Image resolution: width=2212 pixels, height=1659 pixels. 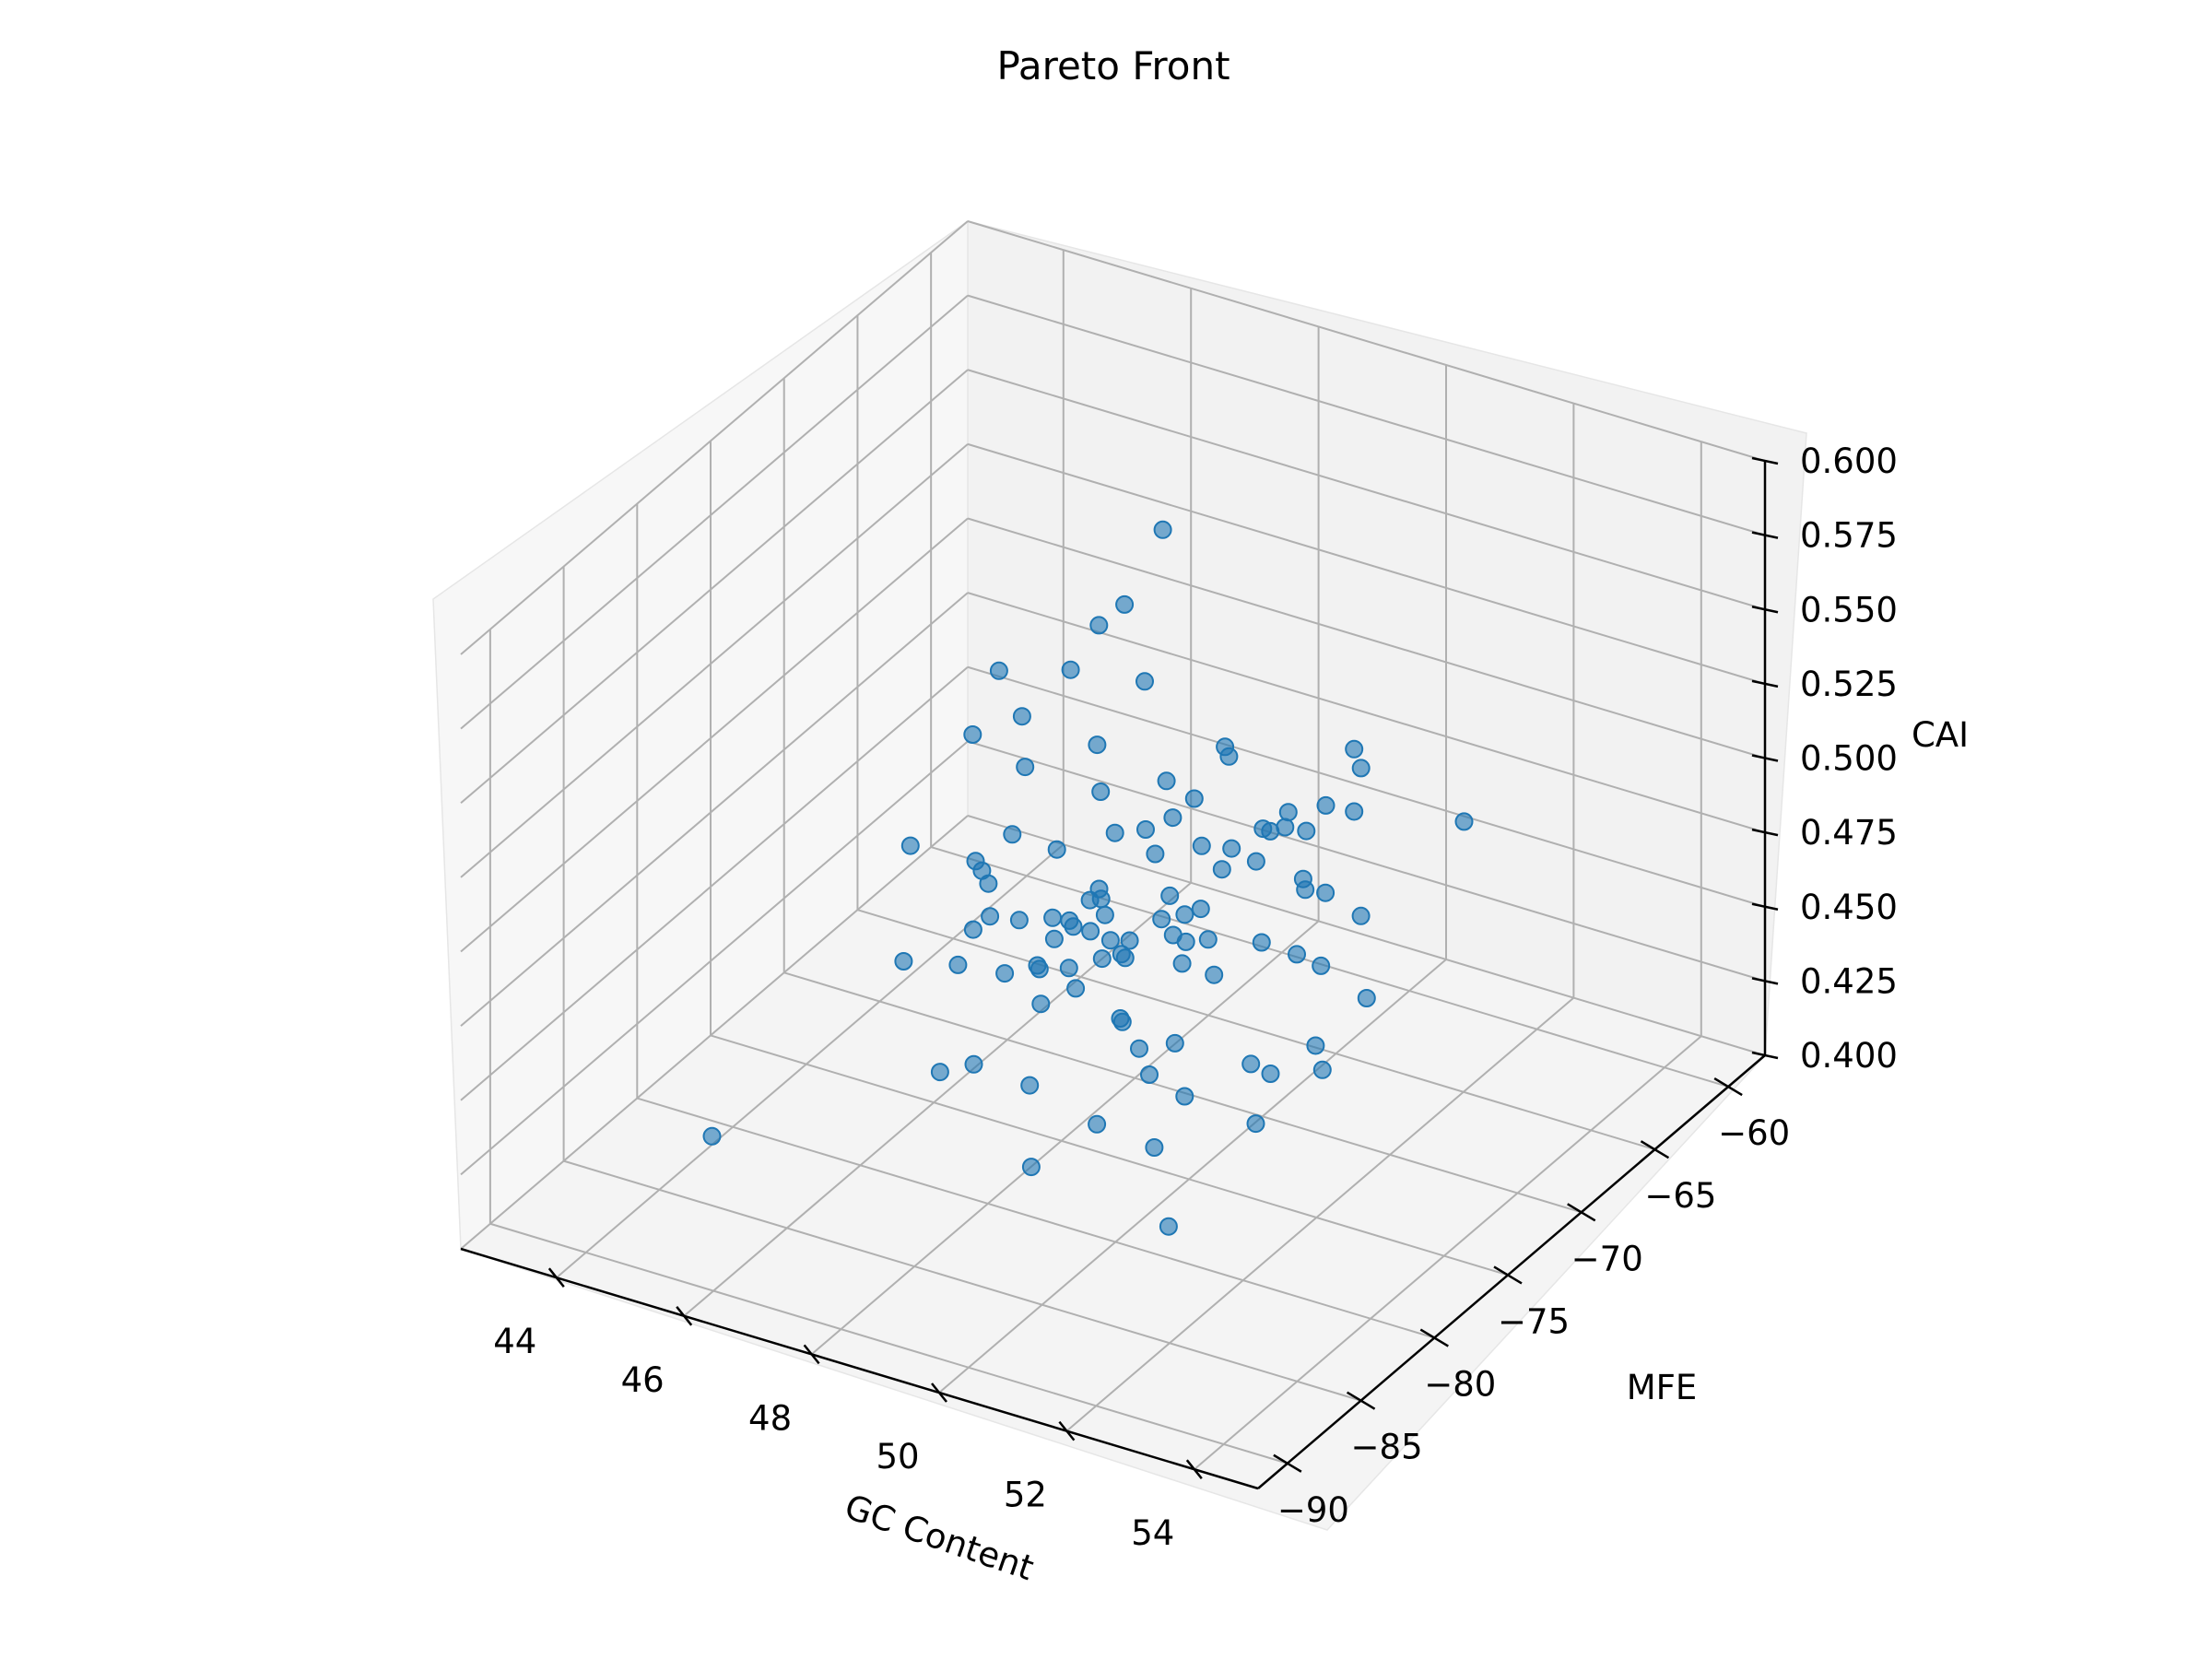 What do you see at coordinates (1849, 833) in the screenshot?
I see `z-tick-label: 0.475` at bounding box center [1849, 833].